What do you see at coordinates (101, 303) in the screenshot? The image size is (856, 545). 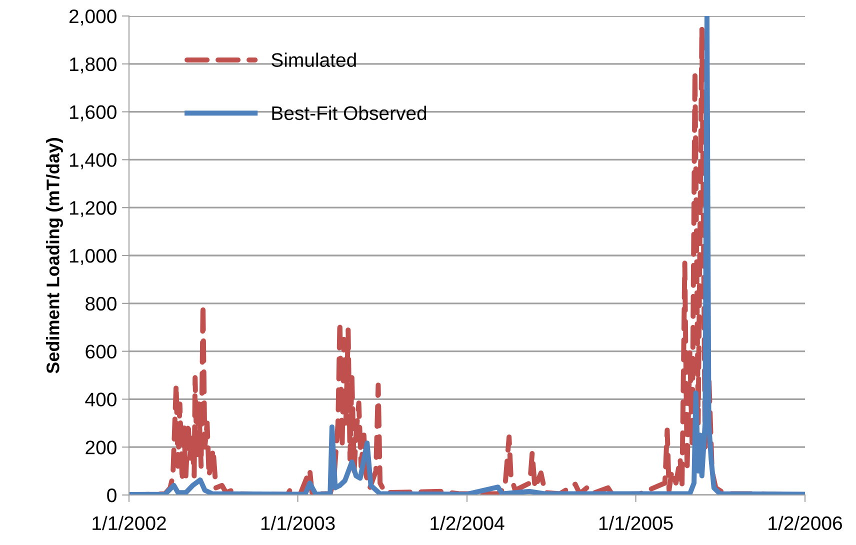 I see `y-tick-label: 800` at bounding box center [101, 303].